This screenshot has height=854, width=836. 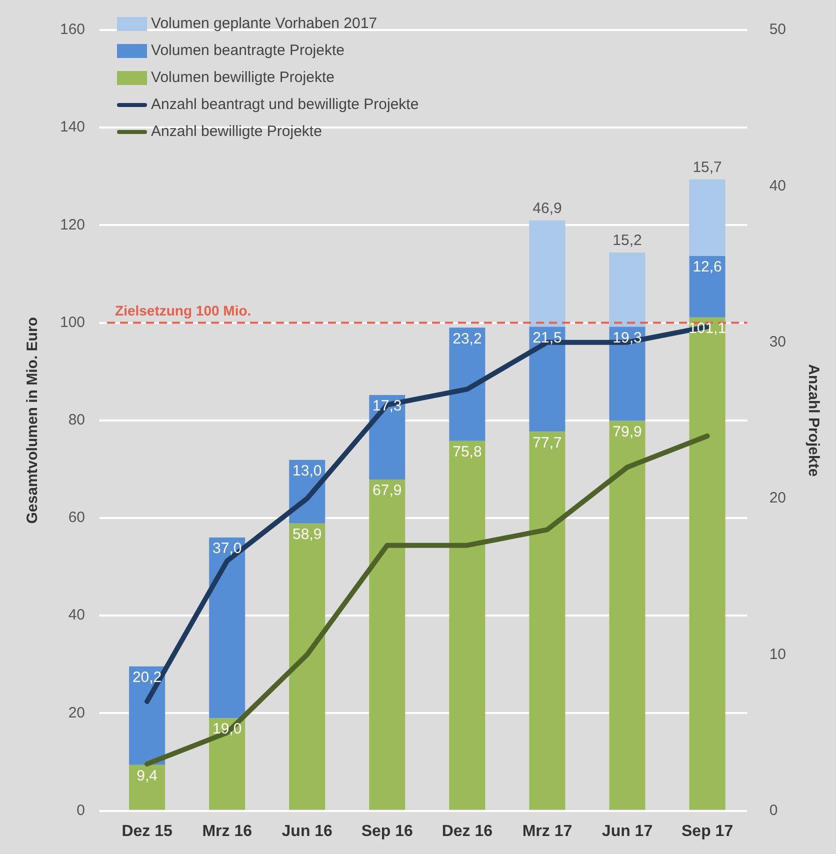 I want to click on data-label: 15,2, so click(x=627, y=241).